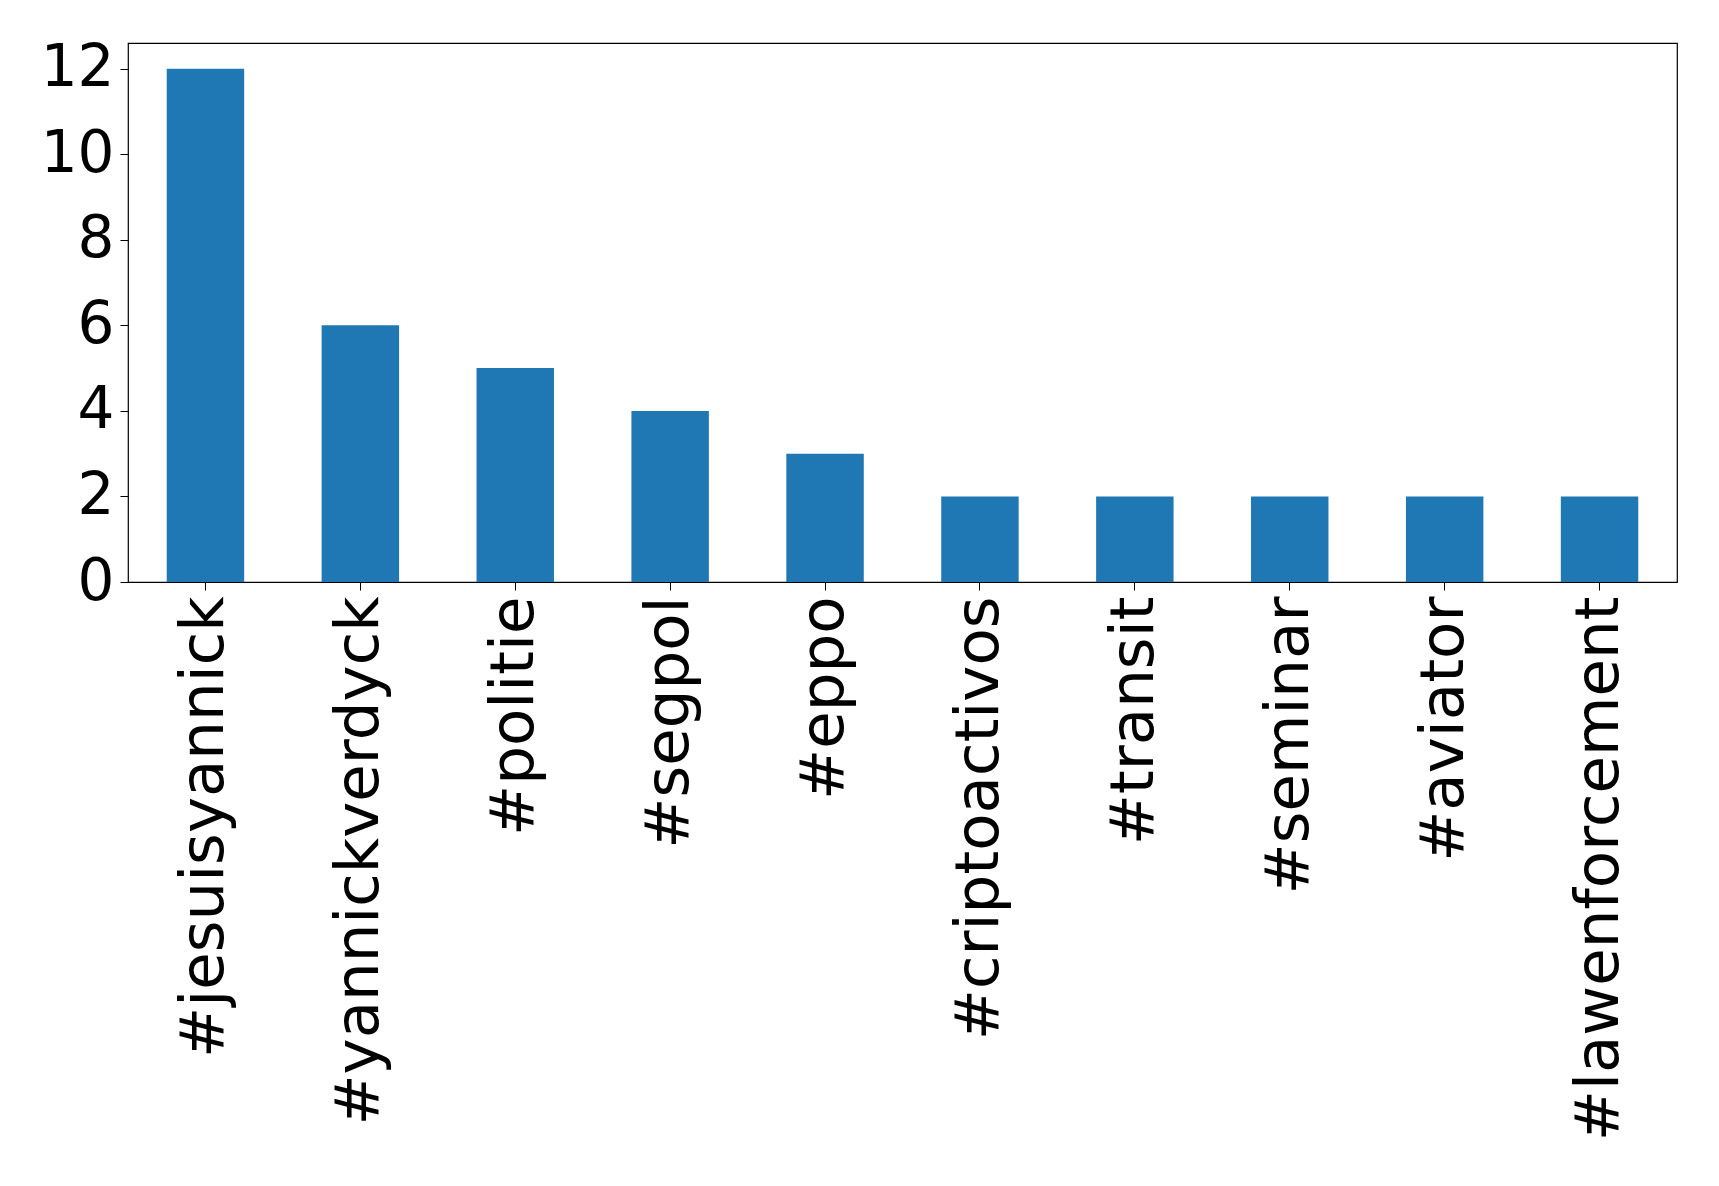 The image size is (1719, 1186). Describe the element at coordinates (96, 408) in the screenshot. I see `y-tick-label: 4` at that location.